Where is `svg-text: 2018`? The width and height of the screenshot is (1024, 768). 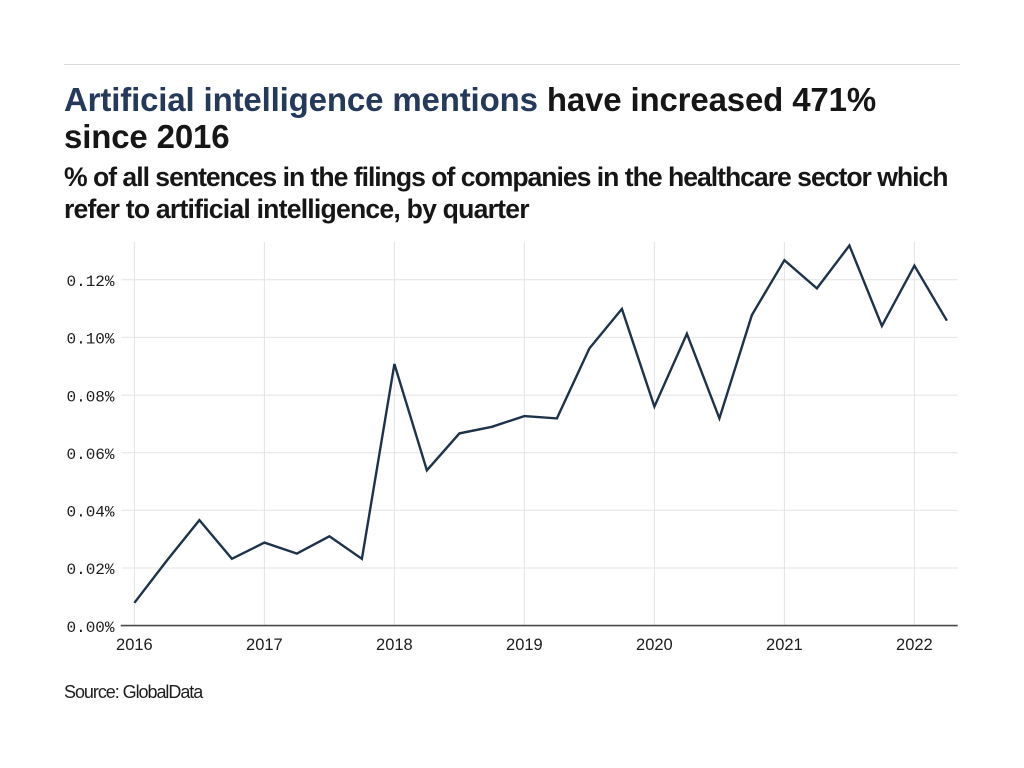 svg-text: 2018 is located at coordinates (394, 645).